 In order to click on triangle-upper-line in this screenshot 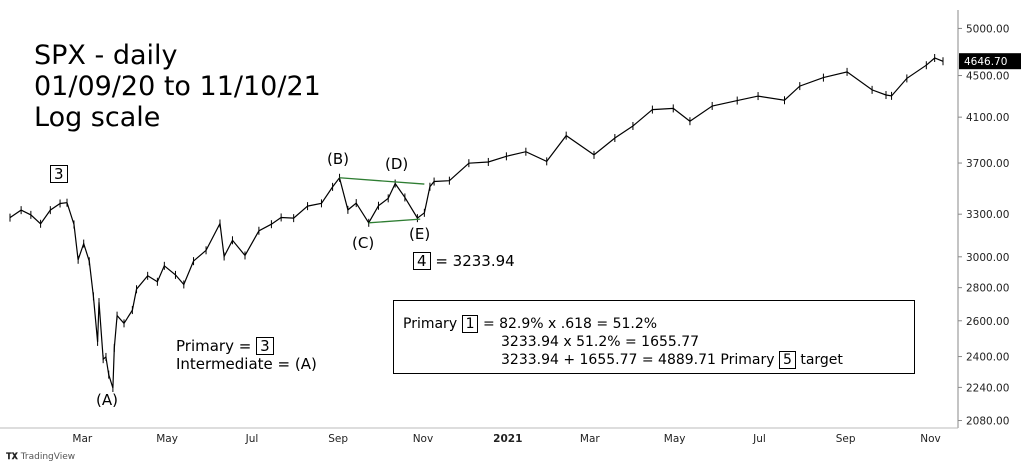, I will do `click(382, 181)`.